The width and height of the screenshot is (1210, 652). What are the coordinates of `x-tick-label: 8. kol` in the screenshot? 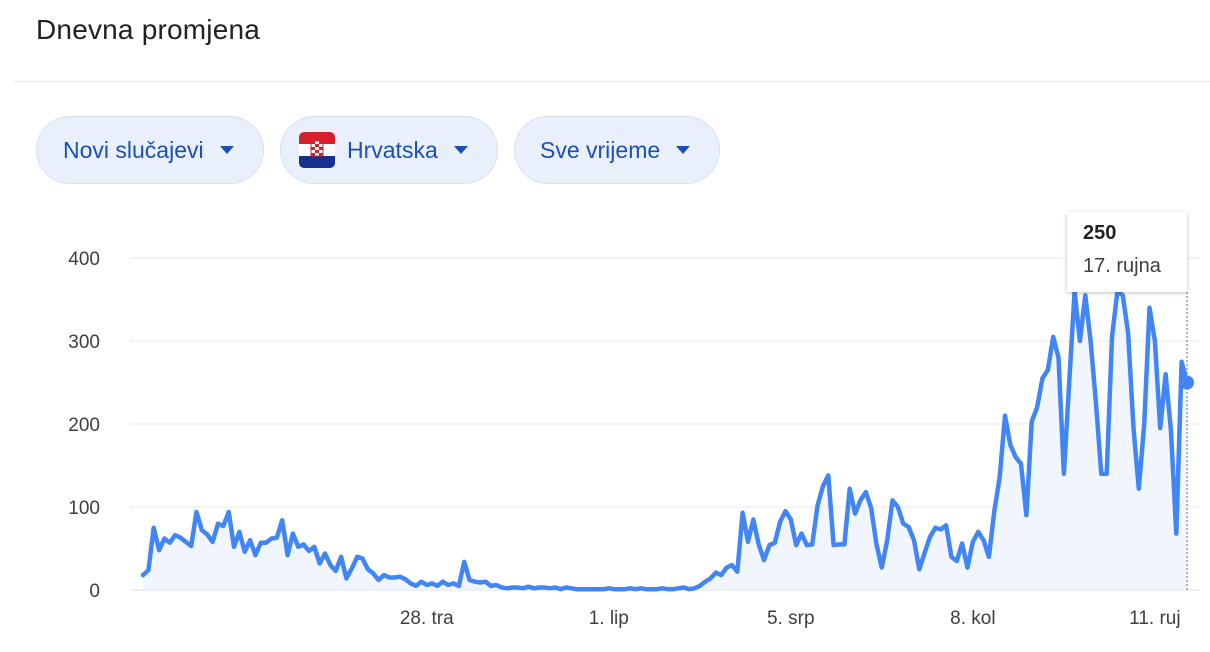 It's located at (972, 618).